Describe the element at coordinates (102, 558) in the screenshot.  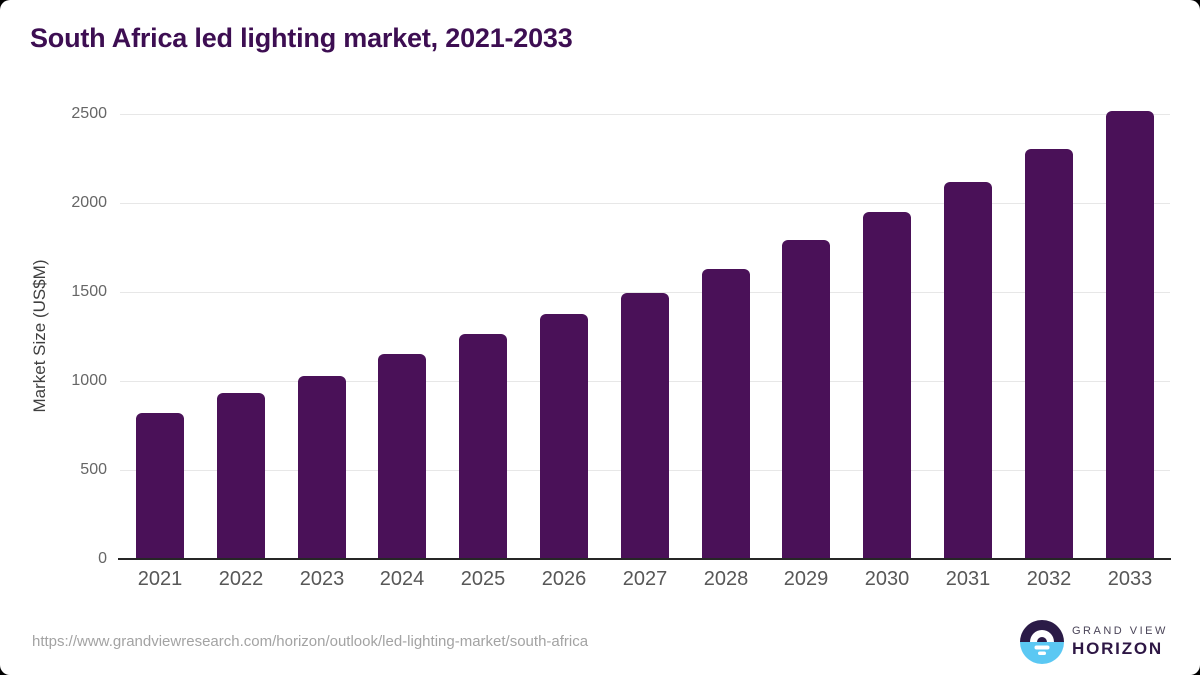
I see `y-tick-label: 0` at that location.